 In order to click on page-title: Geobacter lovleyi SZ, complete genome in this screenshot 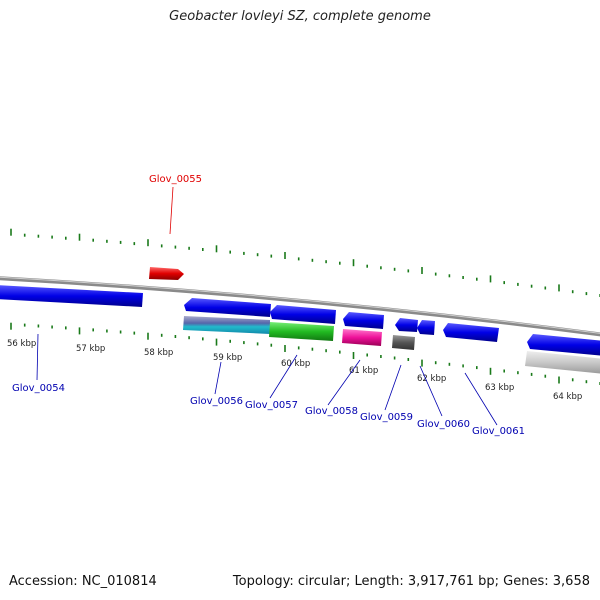, I will do `click(300, 16)`.